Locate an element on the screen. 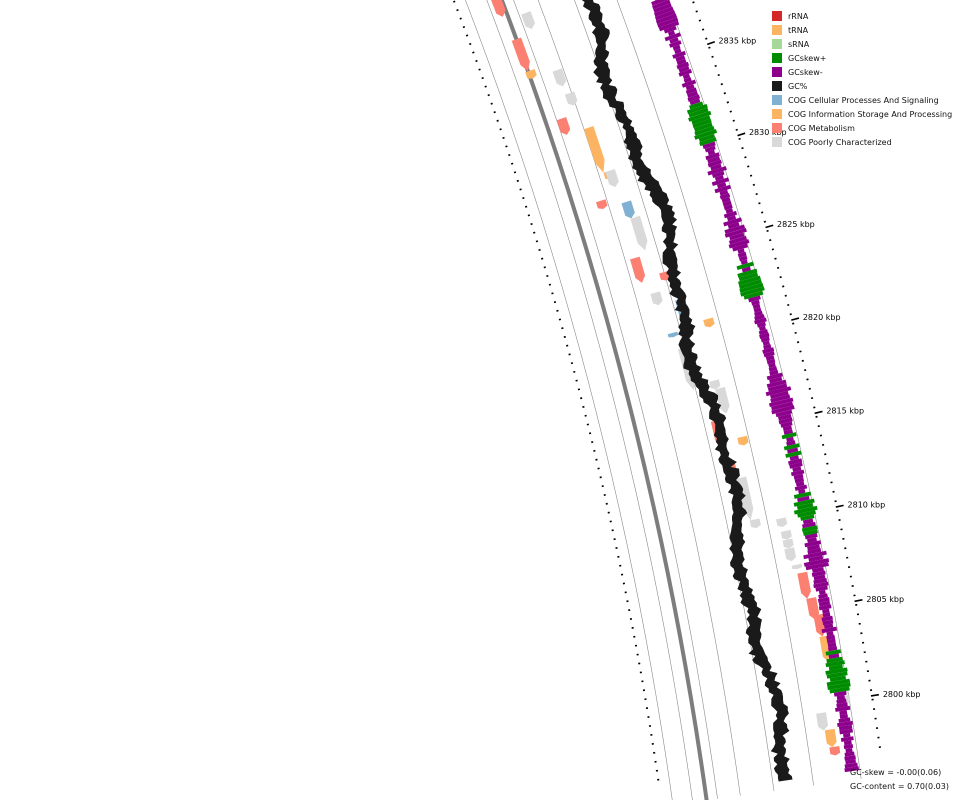 The image size is (960, 800). legend-label: COG Information Storage And Processing is located at coordinates (870, 114).